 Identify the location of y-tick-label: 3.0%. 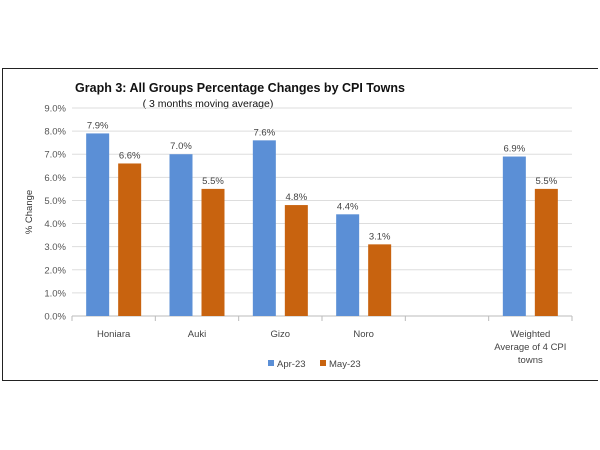
(55, 247).